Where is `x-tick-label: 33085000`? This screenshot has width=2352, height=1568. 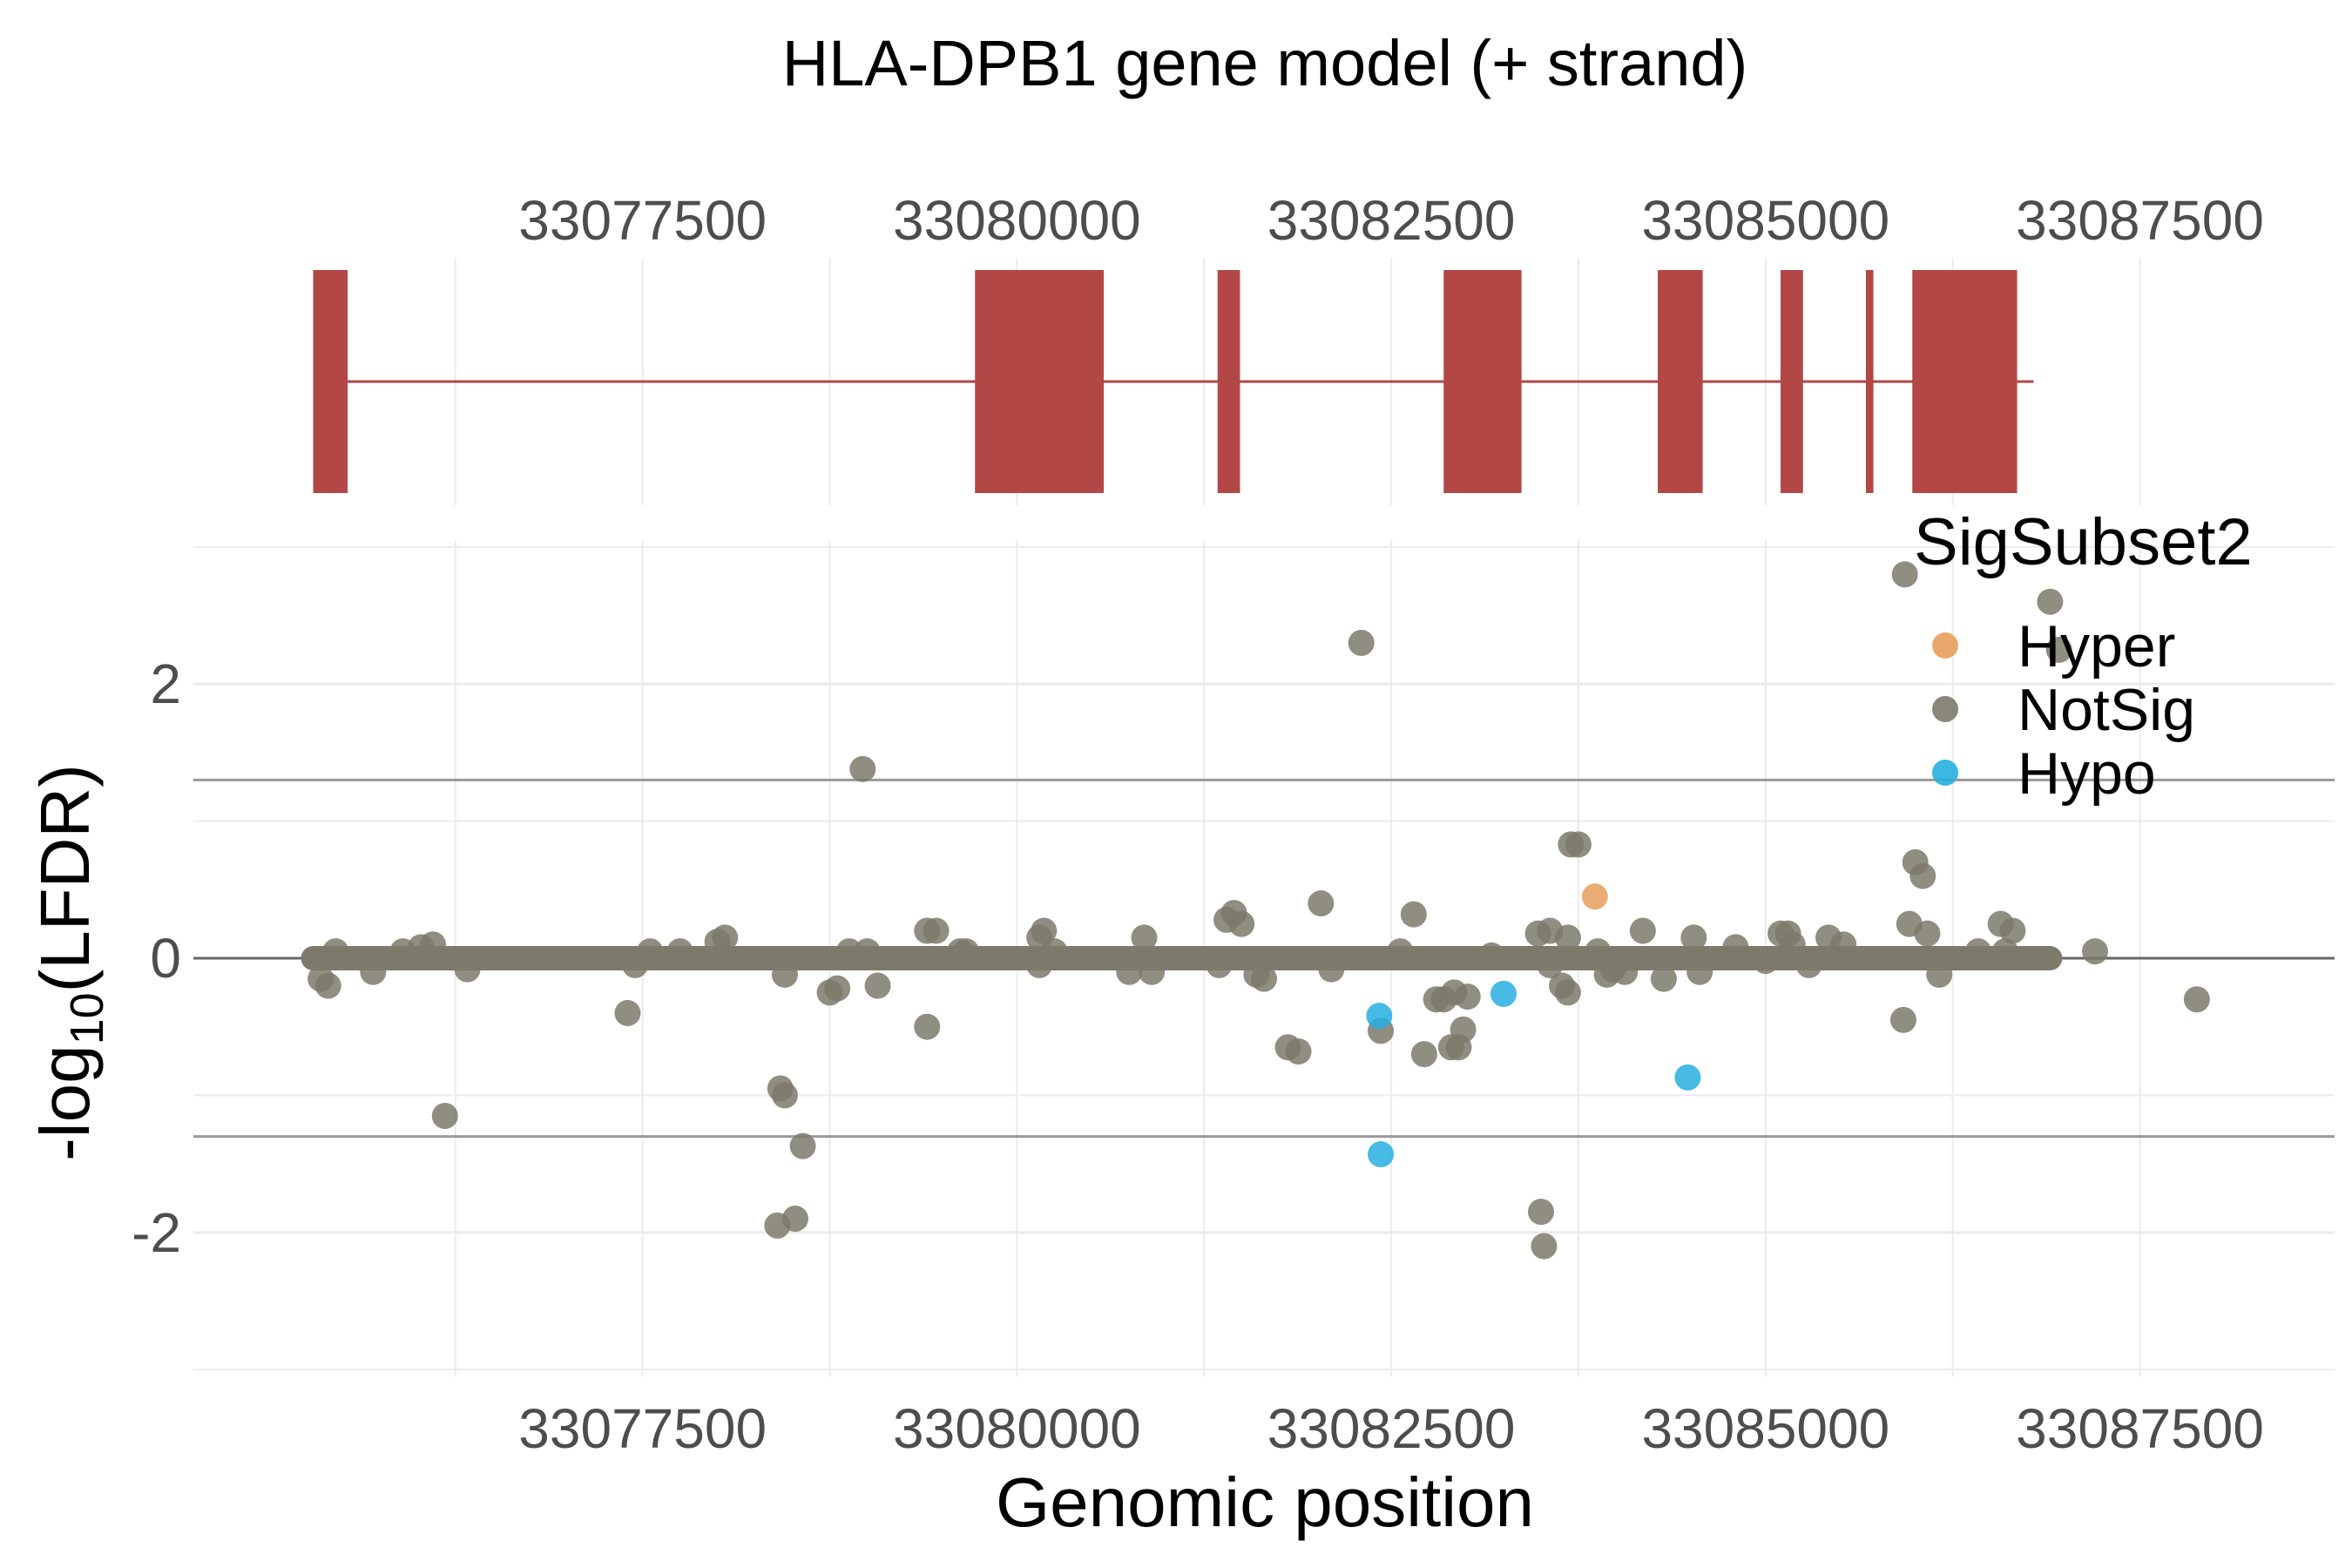 x-tick-label: 33085000 is located at coordinates (1765, 1428).